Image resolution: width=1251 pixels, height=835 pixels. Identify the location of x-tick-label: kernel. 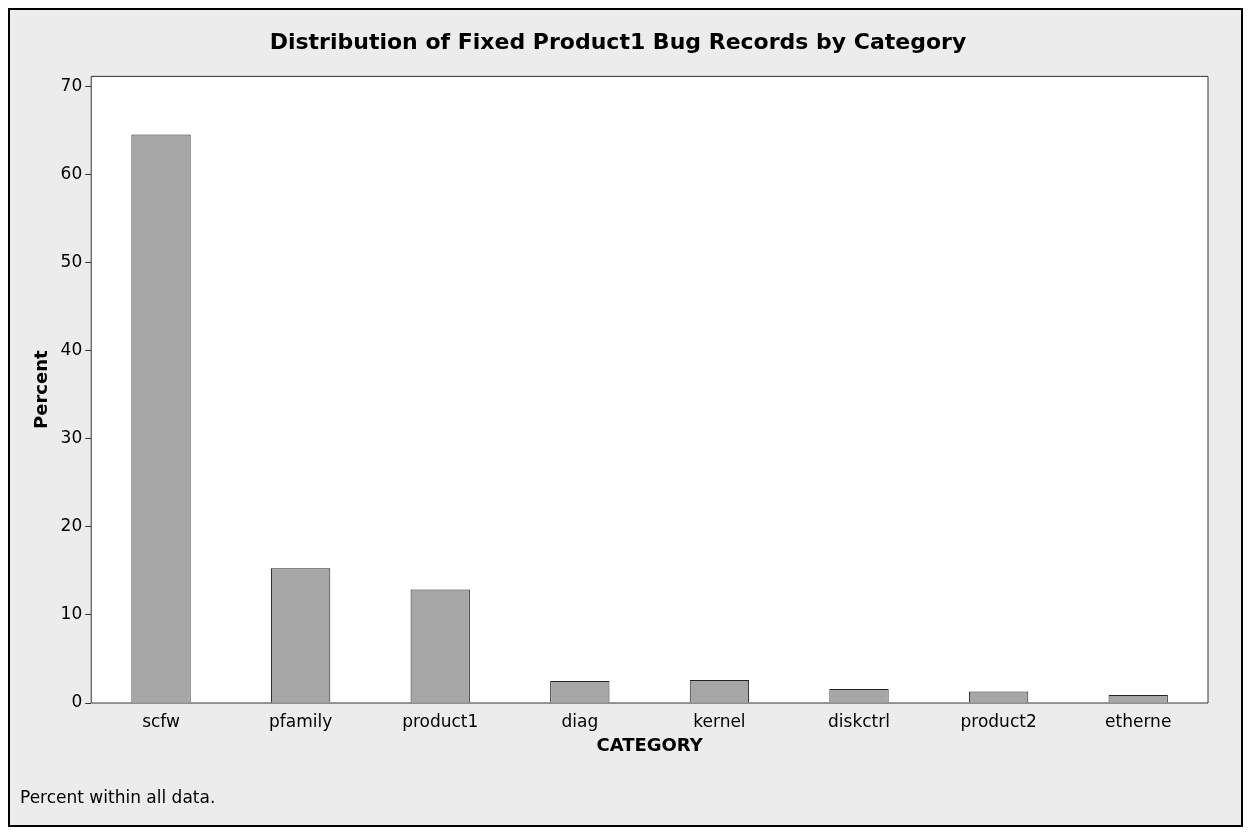
(719, 720).